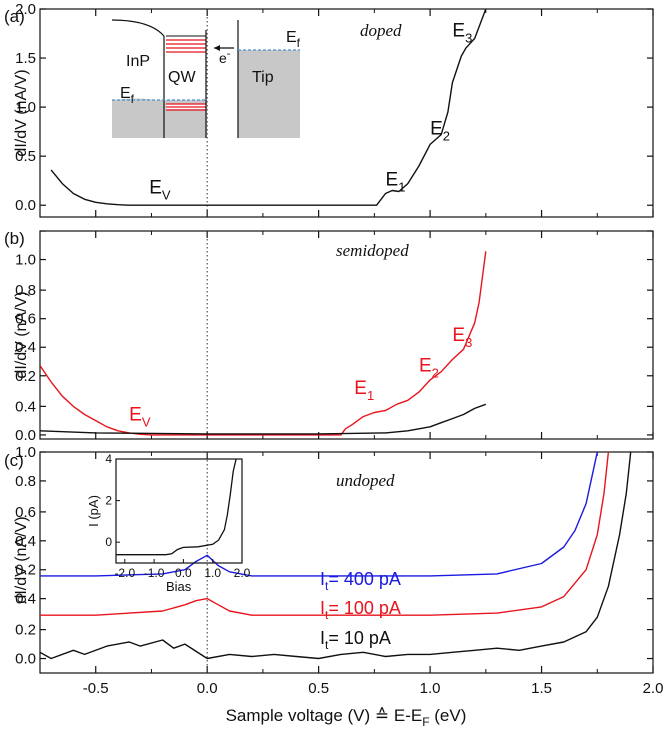 The height and width of the screenshot is (730, 664). Describe the element at coordinates (212, 573) in the screenshot. I see `inset-x-tick-label: 1.0` at that location.